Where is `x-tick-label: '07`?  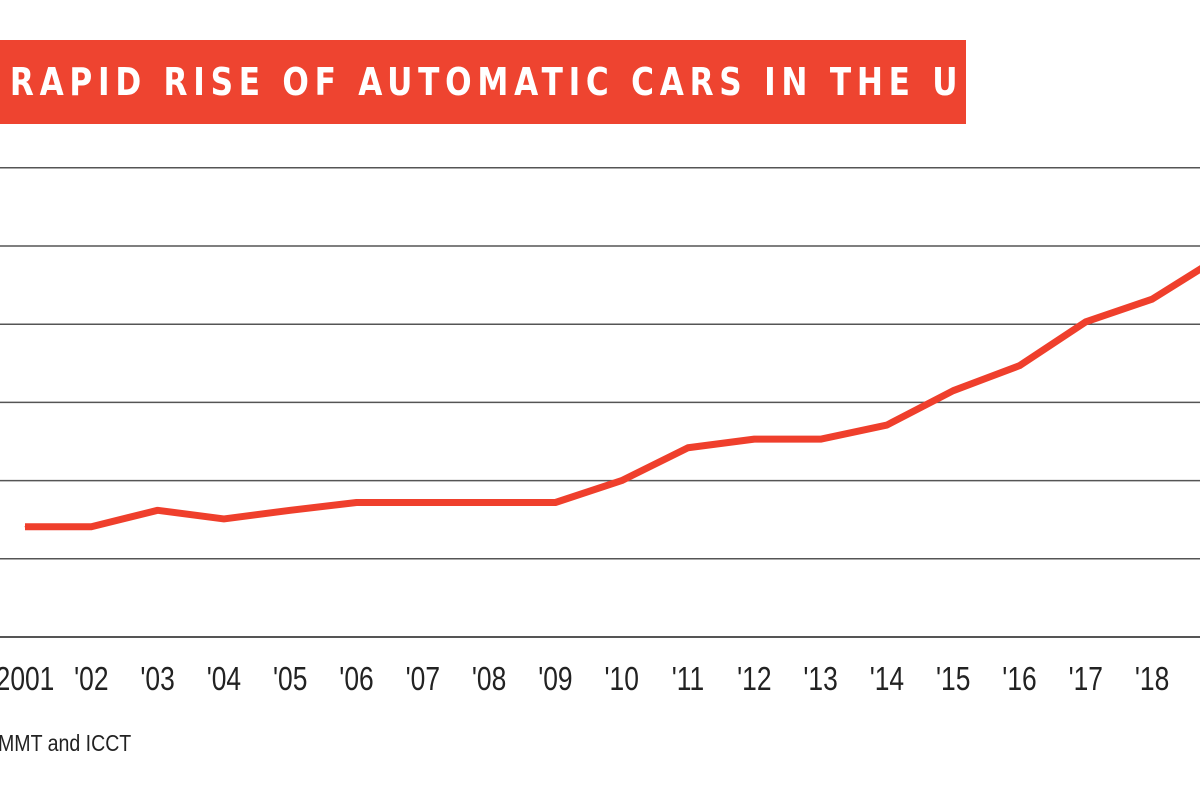
x-tick-label: '07 is located at coordinates (423, 679).